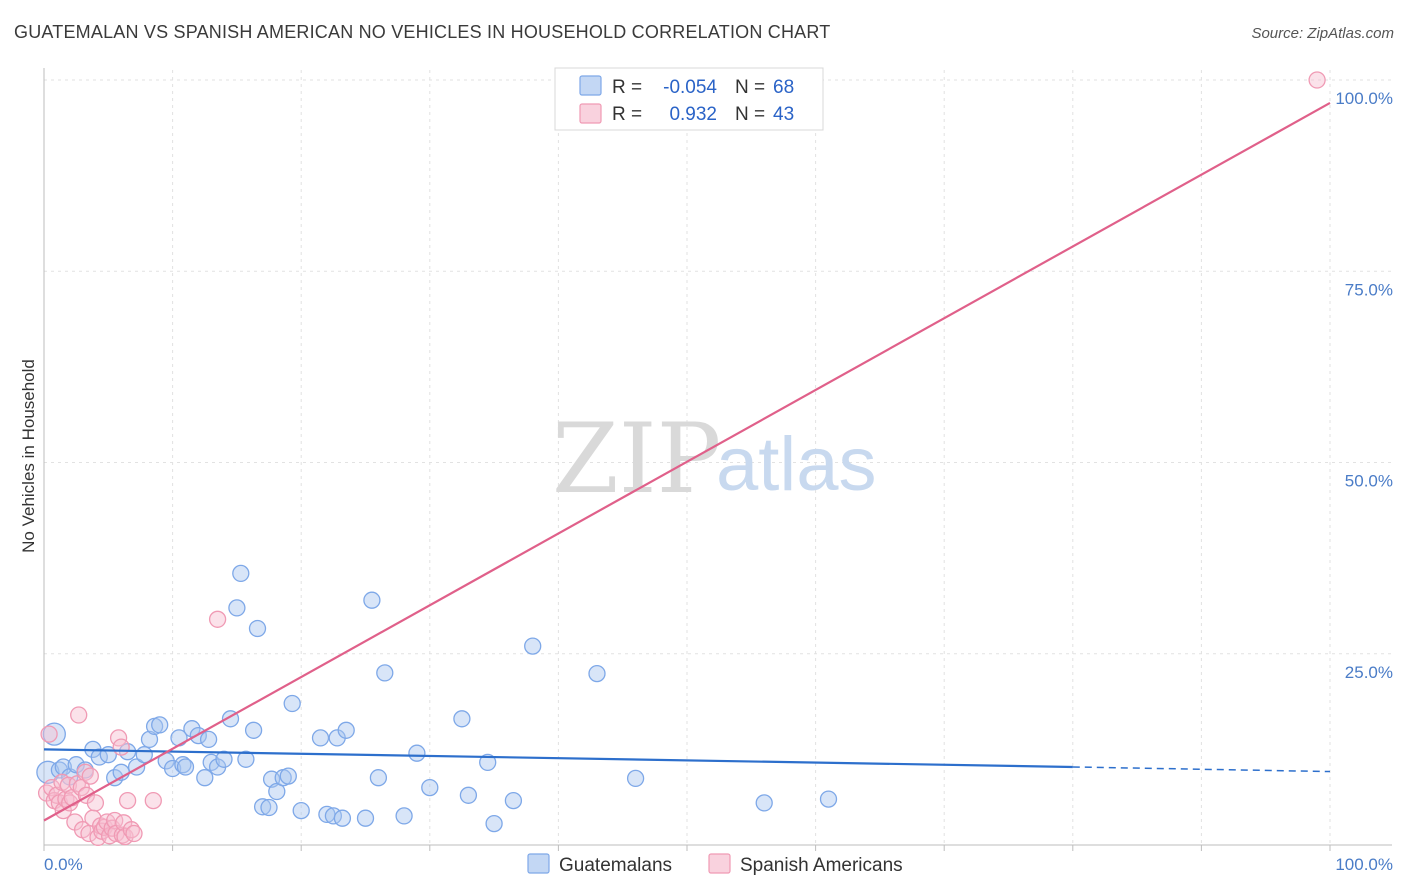 This screenshot has height=892, width=1406. I want to click on stats-legend-swatch-guatemalans, so click(590, 85).